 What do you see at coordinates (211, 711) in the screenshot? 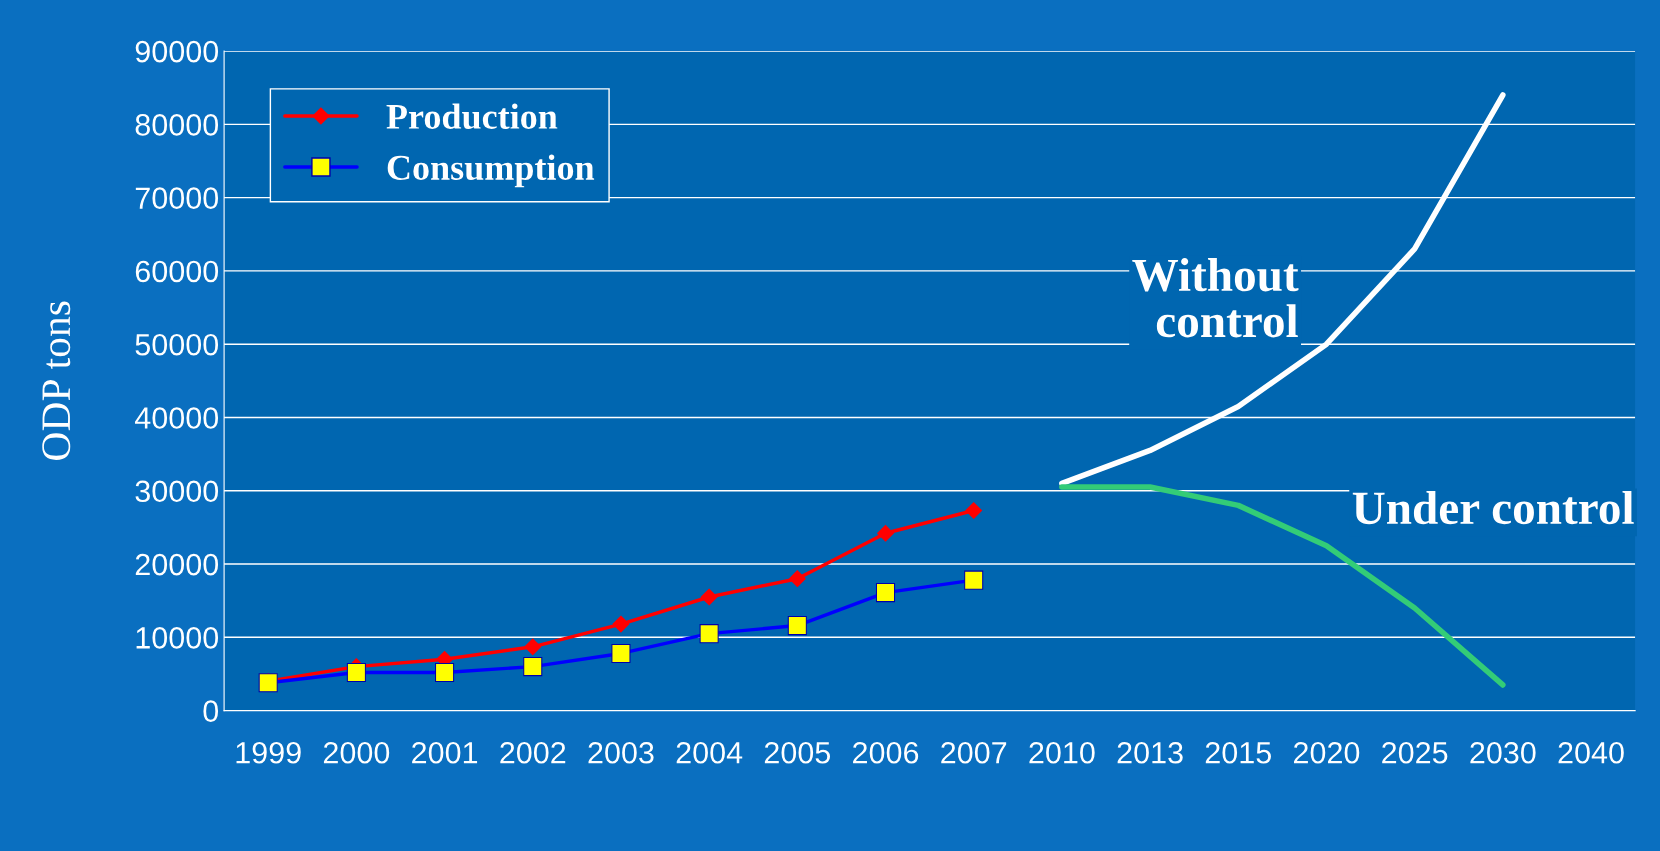
I see `y-tick-label: 0` at bounding box center [211, 711].